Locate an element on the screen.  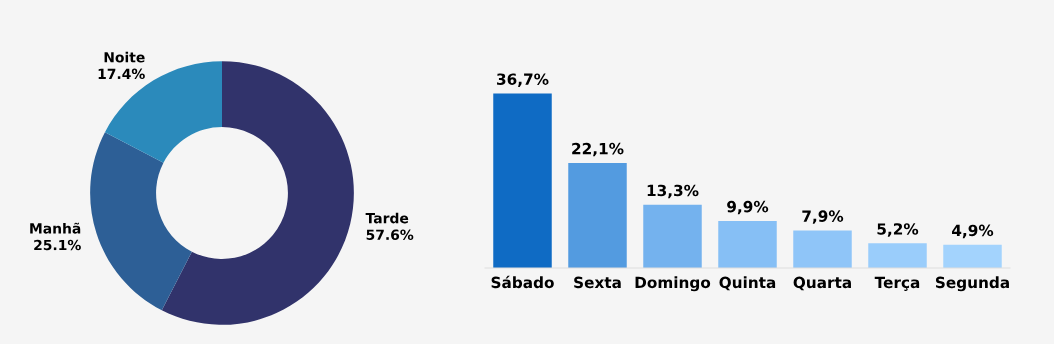
data-label: 13,3% is located at coordinates (673, 191).